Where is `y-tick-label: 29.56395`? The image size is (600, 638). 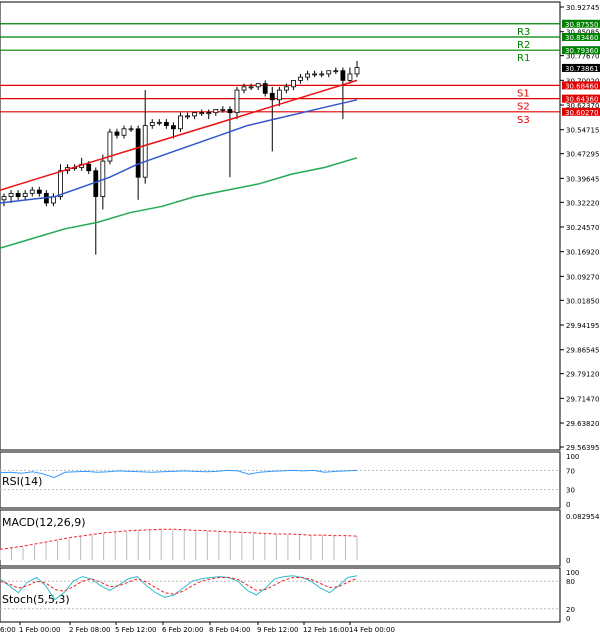 y-tick-label: 29.56395 is located at coordinates (582, 448).